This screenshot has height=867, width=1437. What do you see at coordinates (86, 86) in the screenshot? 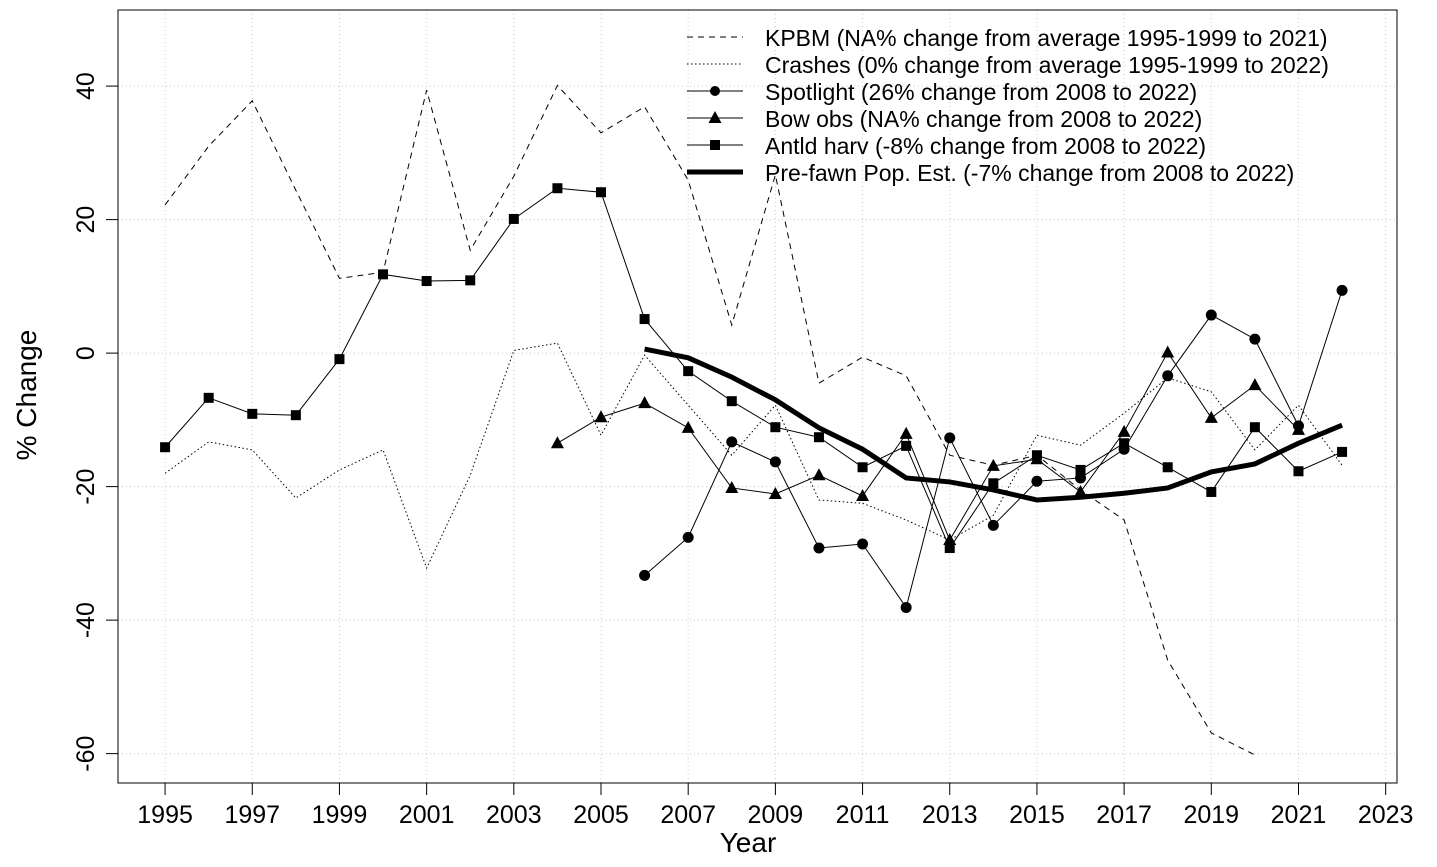
I see `y-tick-label: 40` at bounding box center [86, 86].